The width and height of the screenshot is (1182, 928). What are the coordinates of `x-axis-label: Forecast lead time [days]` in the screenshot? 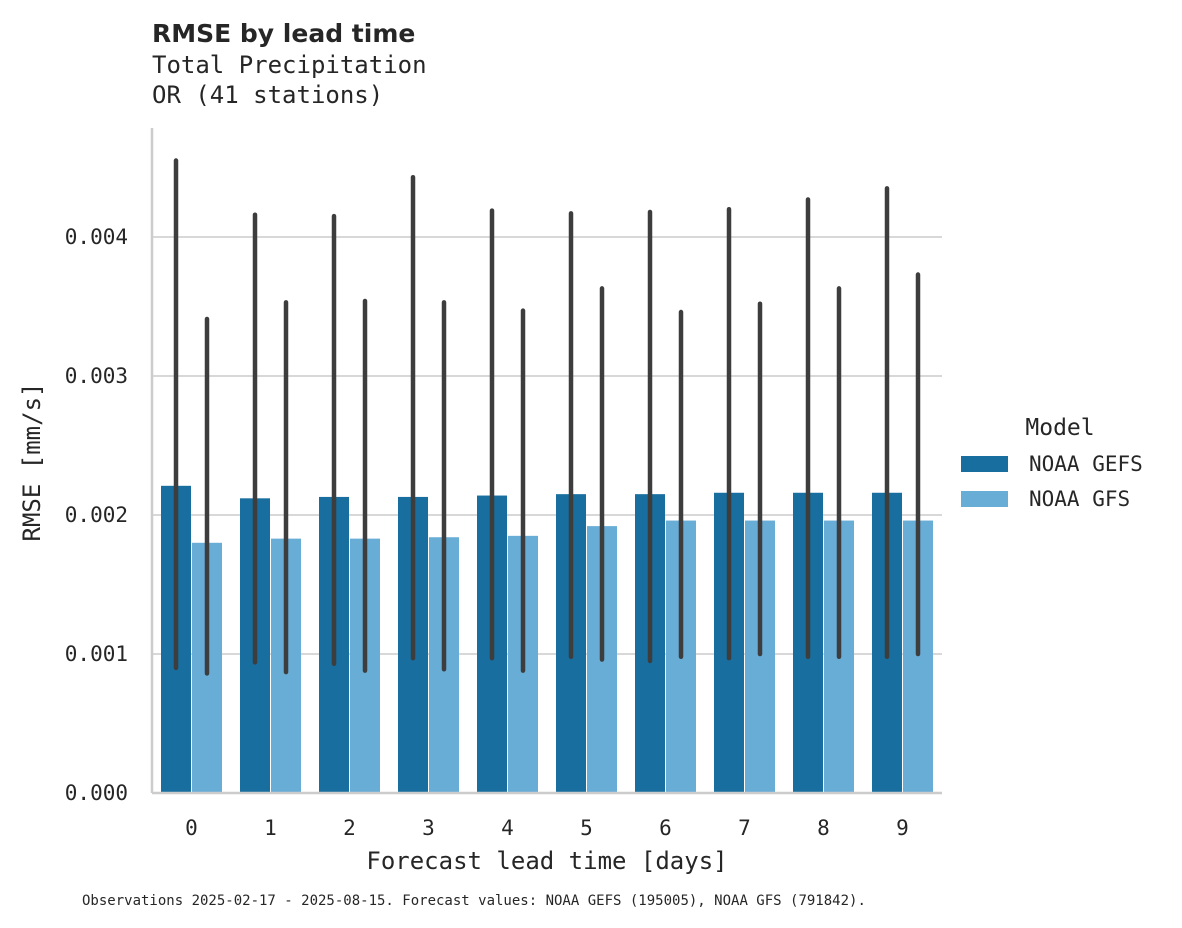 It's located at (546, 861).